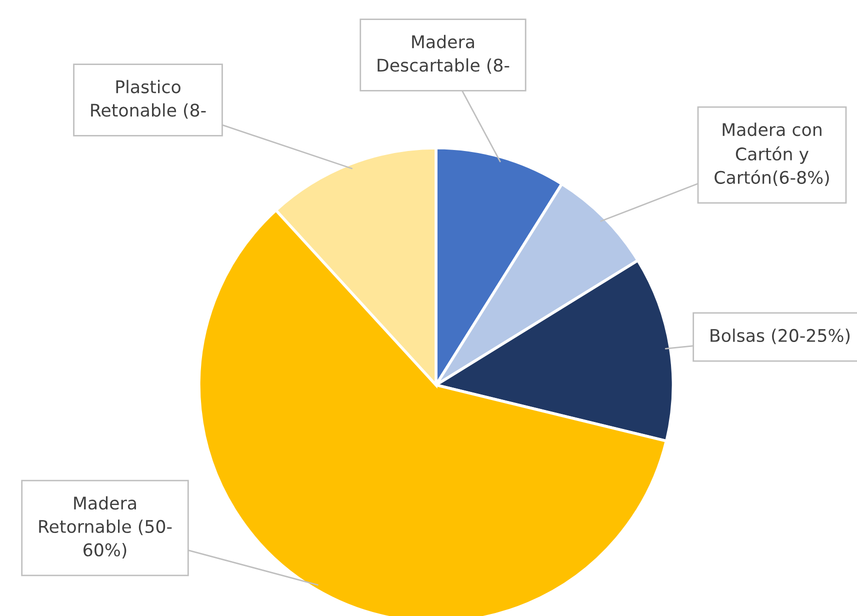 The width and height of the screenshot is (857, 616). What do you see at coordinates (444, 54) in the screenshot?
I see `slice-label: Madera Descartable (8-` at bounding box center [444, 54].